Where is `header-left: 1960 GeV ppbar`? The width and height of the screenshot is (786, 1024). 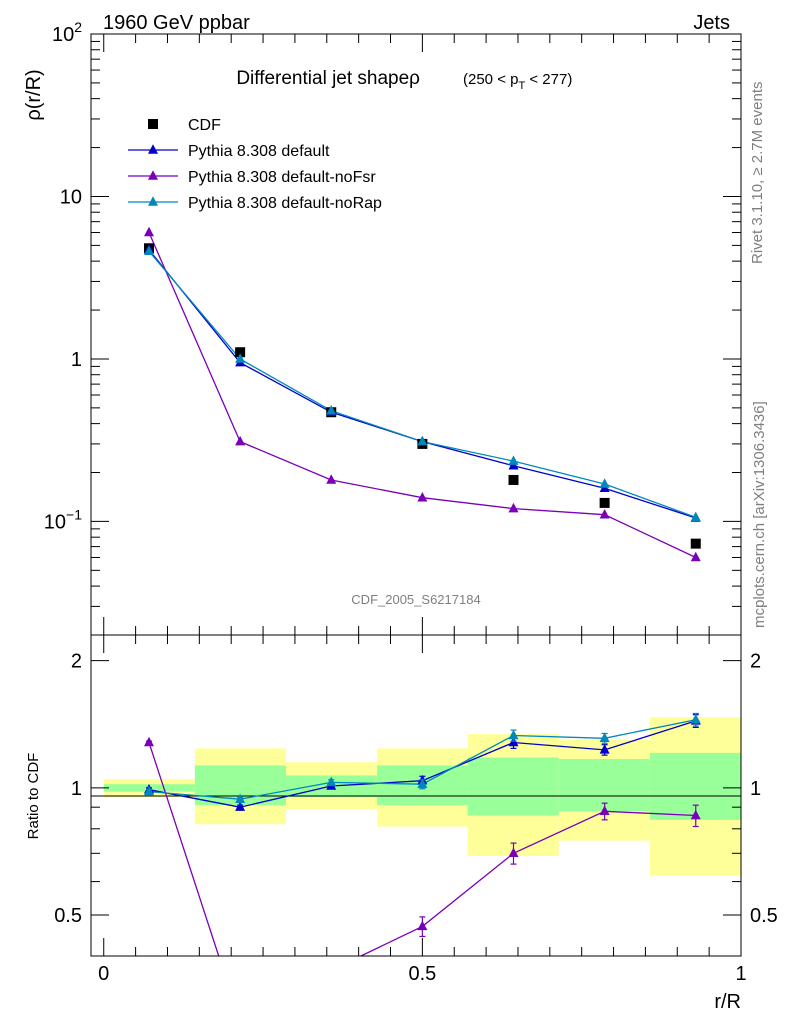 header-left: 1960 GeV ppbar is located at coordinates (176, 23).